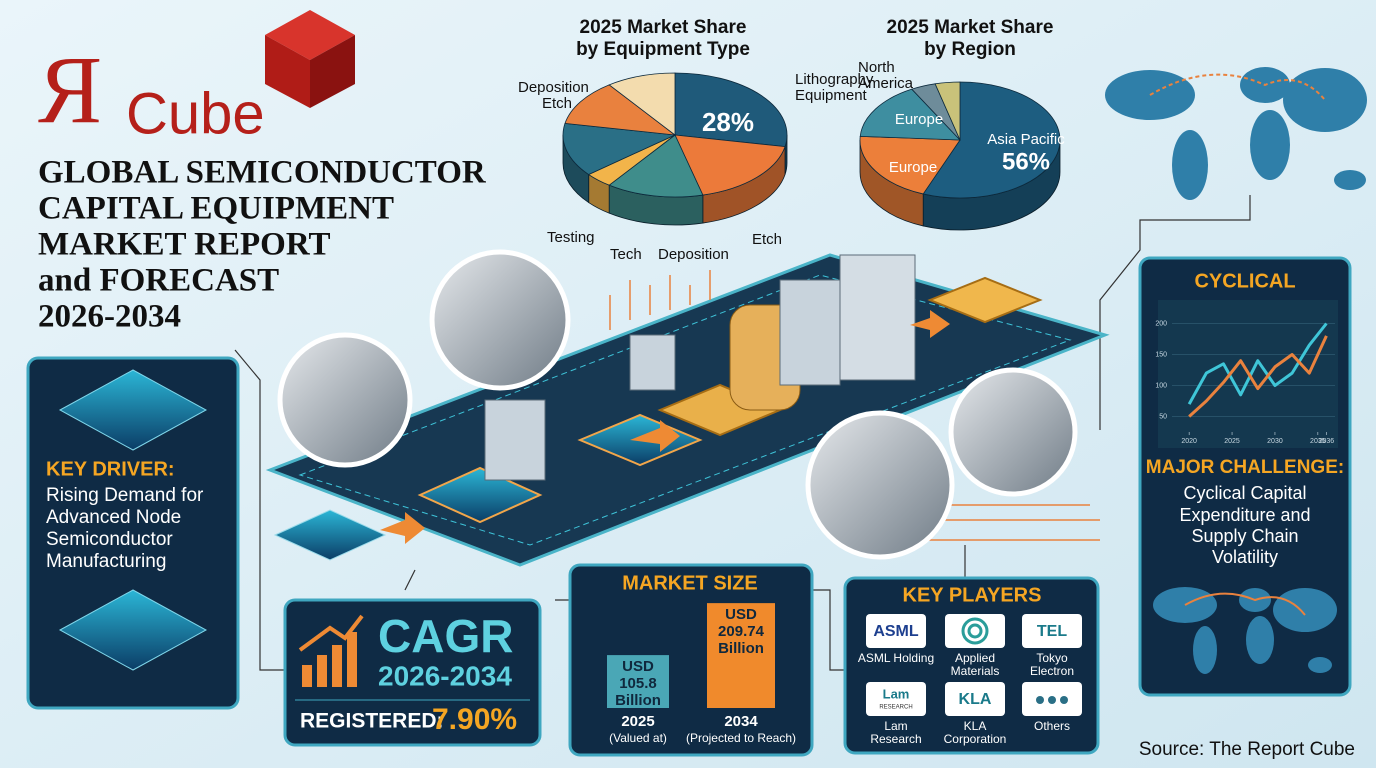  I want to click on panel-heading: KEY PLAYERS, so click(972, 595).